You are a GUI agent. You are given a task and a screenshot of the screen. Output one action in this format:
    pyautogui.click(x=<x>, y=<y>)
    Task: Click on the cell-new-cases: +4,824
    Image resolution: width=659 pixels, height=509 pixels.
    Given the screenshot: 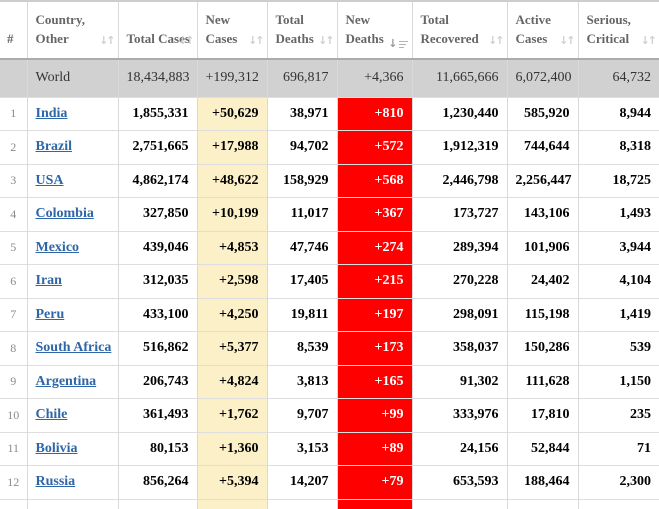 What is the action you would take?
    pyautogui.click(x=231, y=381)
    